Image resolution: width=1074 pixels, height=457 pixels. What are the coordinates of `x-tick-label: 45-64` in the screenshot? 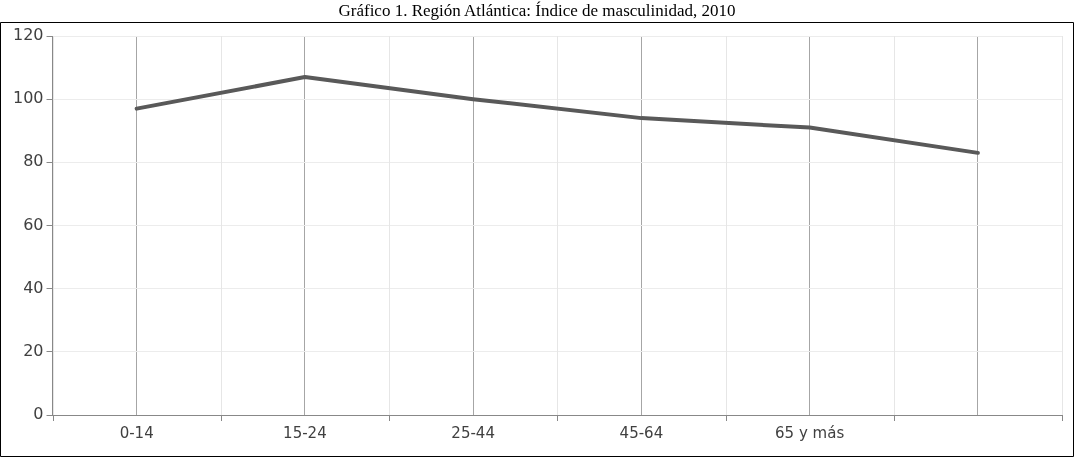 It's located at (641, 432).